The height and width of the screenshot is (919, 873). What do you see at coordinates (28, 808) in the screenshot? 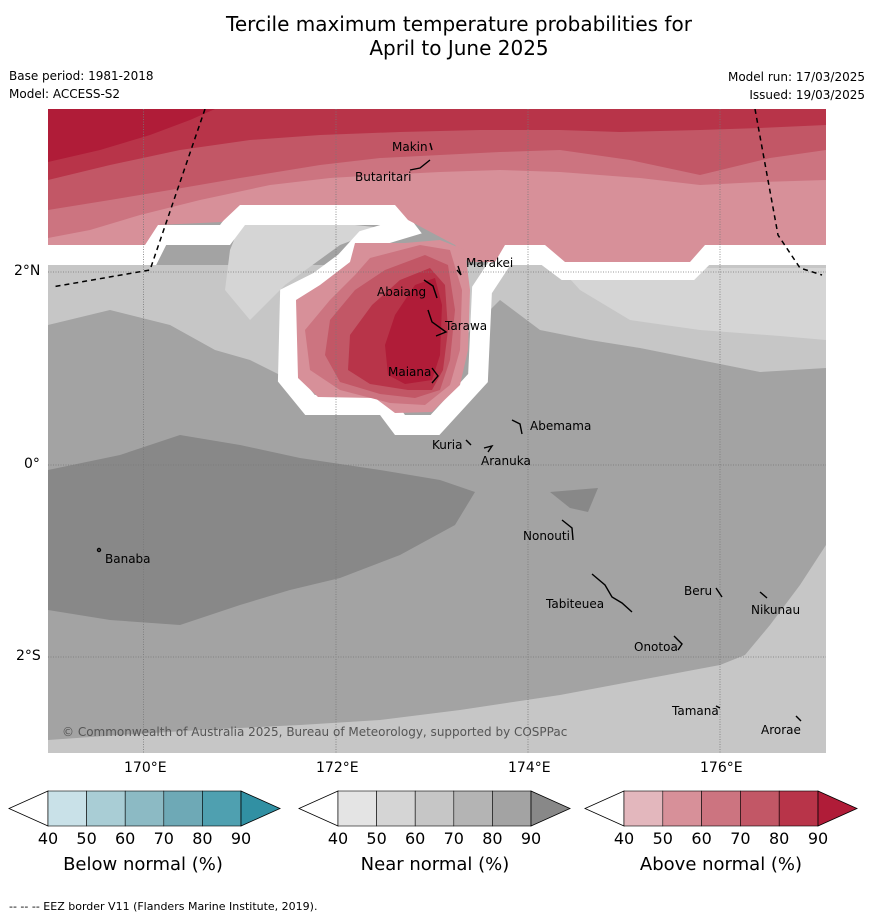
I see `colorbar-below-under-arrow` at bounding box center [28, 808].